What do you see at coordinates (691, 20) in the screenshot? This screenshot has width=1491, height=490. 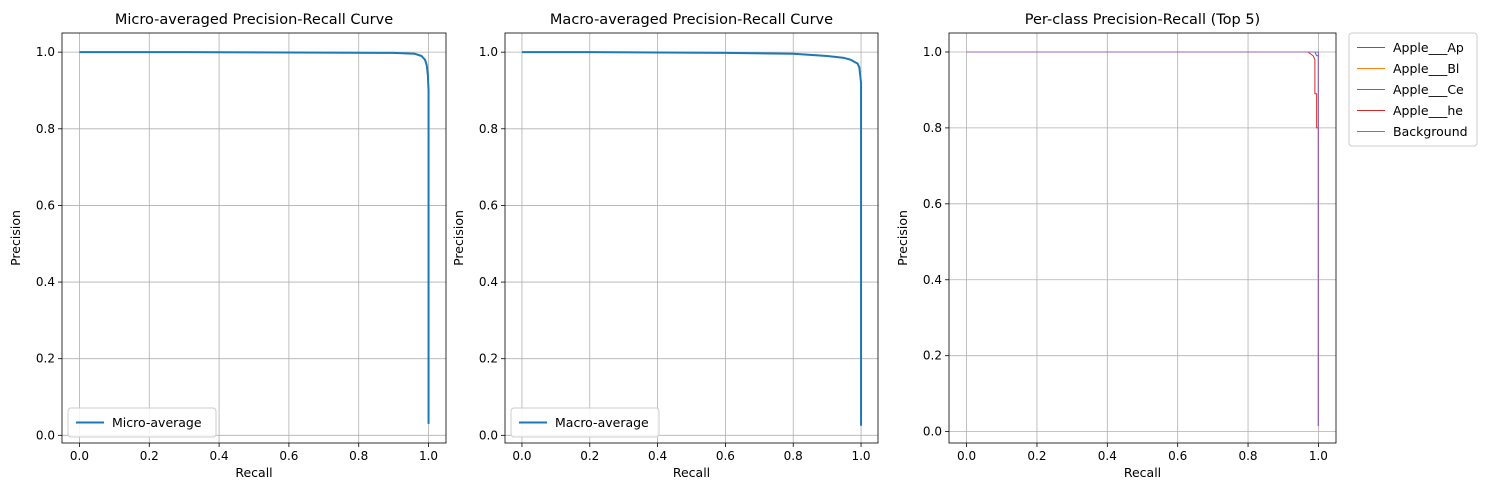 I see `chart-title: Macro-averaged Precision-Recall Curve` at bounding box center [691, 20].